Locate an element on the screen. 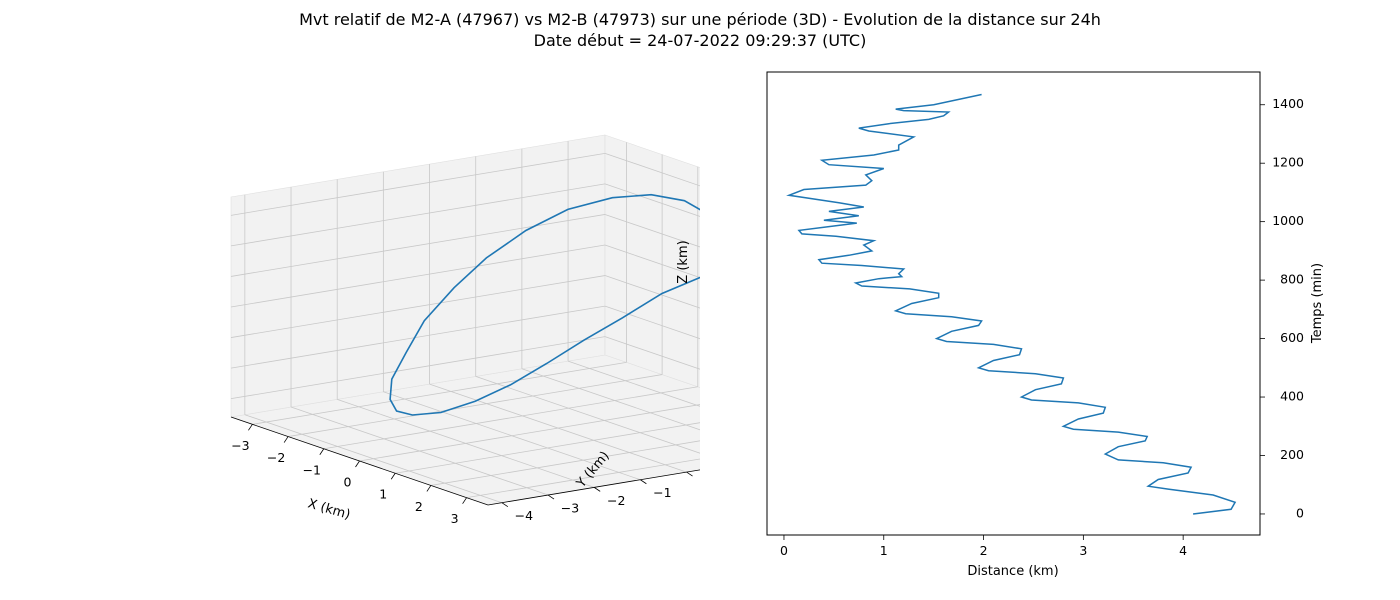  x-tick-label: 4 is located at coordinates (1183, 550).